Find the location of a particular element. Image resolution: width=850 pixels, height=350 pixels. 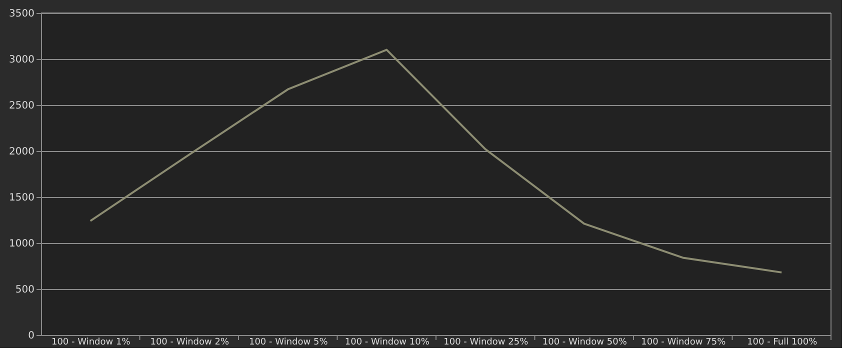

y-tick-label: 500 is located at coordinates (24, 290).